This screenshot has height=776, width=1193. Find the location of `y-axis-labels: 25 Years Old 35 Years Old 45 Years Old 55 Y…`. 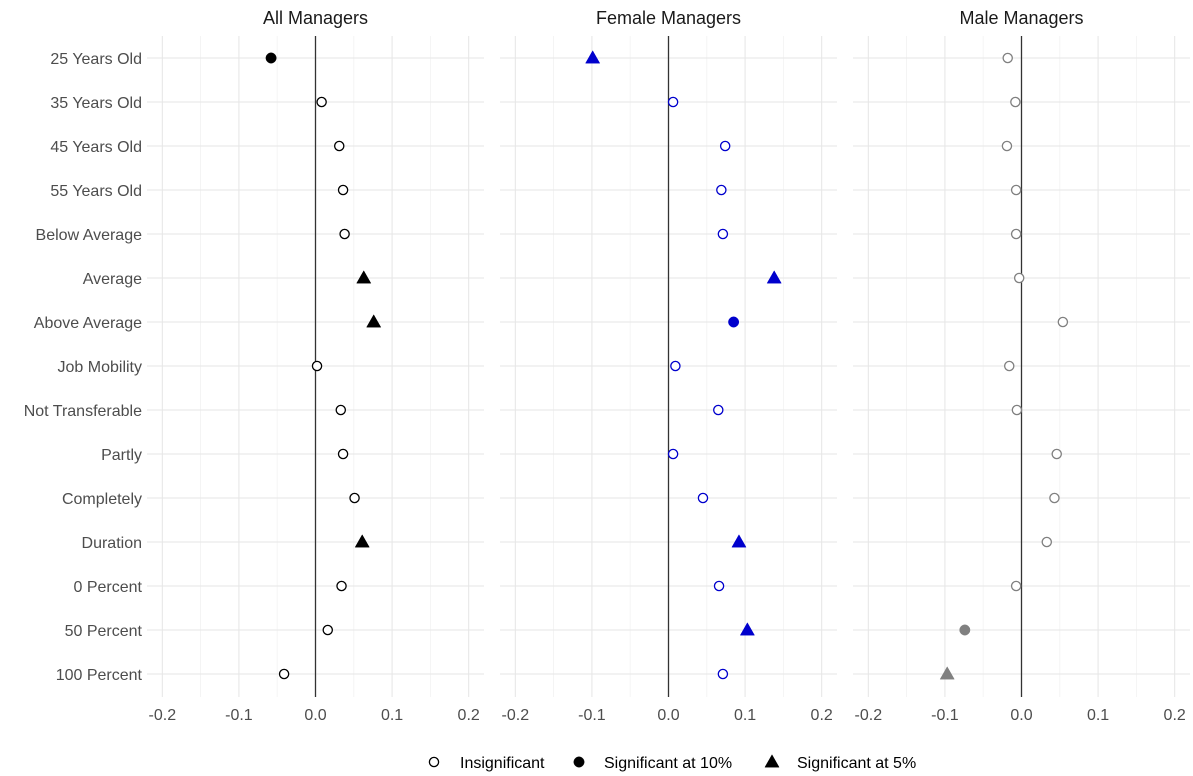

y-axis-labels: 25 Years Old 35 Years Old 45 Years Old 55 Y… is located at coordinates (83, 367).